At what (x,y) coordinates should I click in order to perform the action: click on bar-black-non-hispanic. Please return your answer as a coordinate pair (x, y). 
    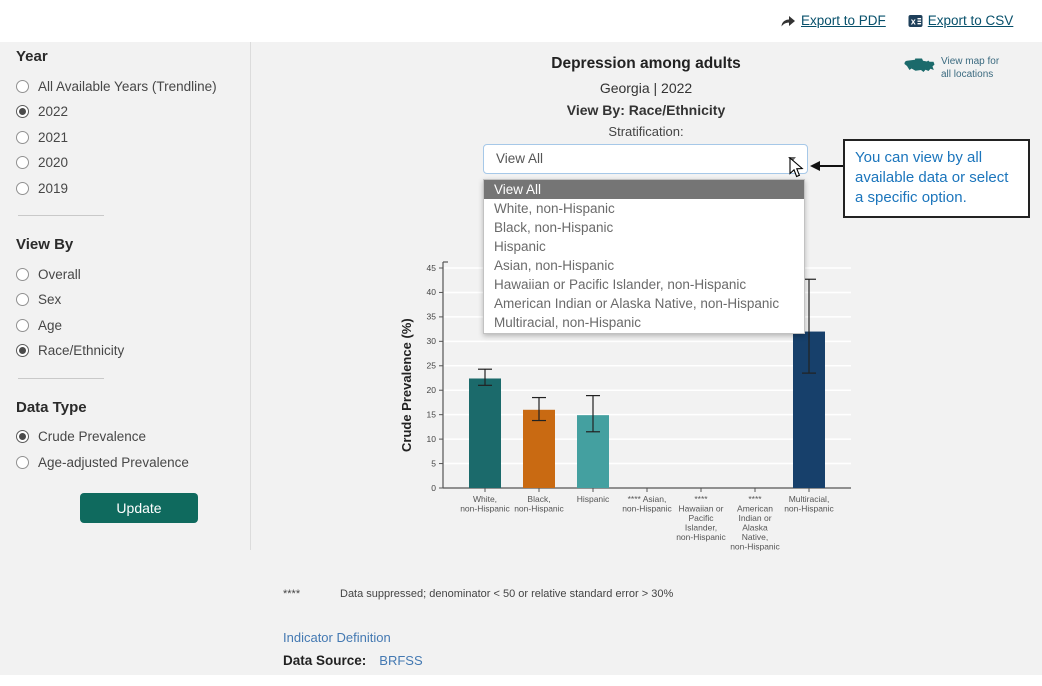
    Looking at the image, I should click on (539, 448).